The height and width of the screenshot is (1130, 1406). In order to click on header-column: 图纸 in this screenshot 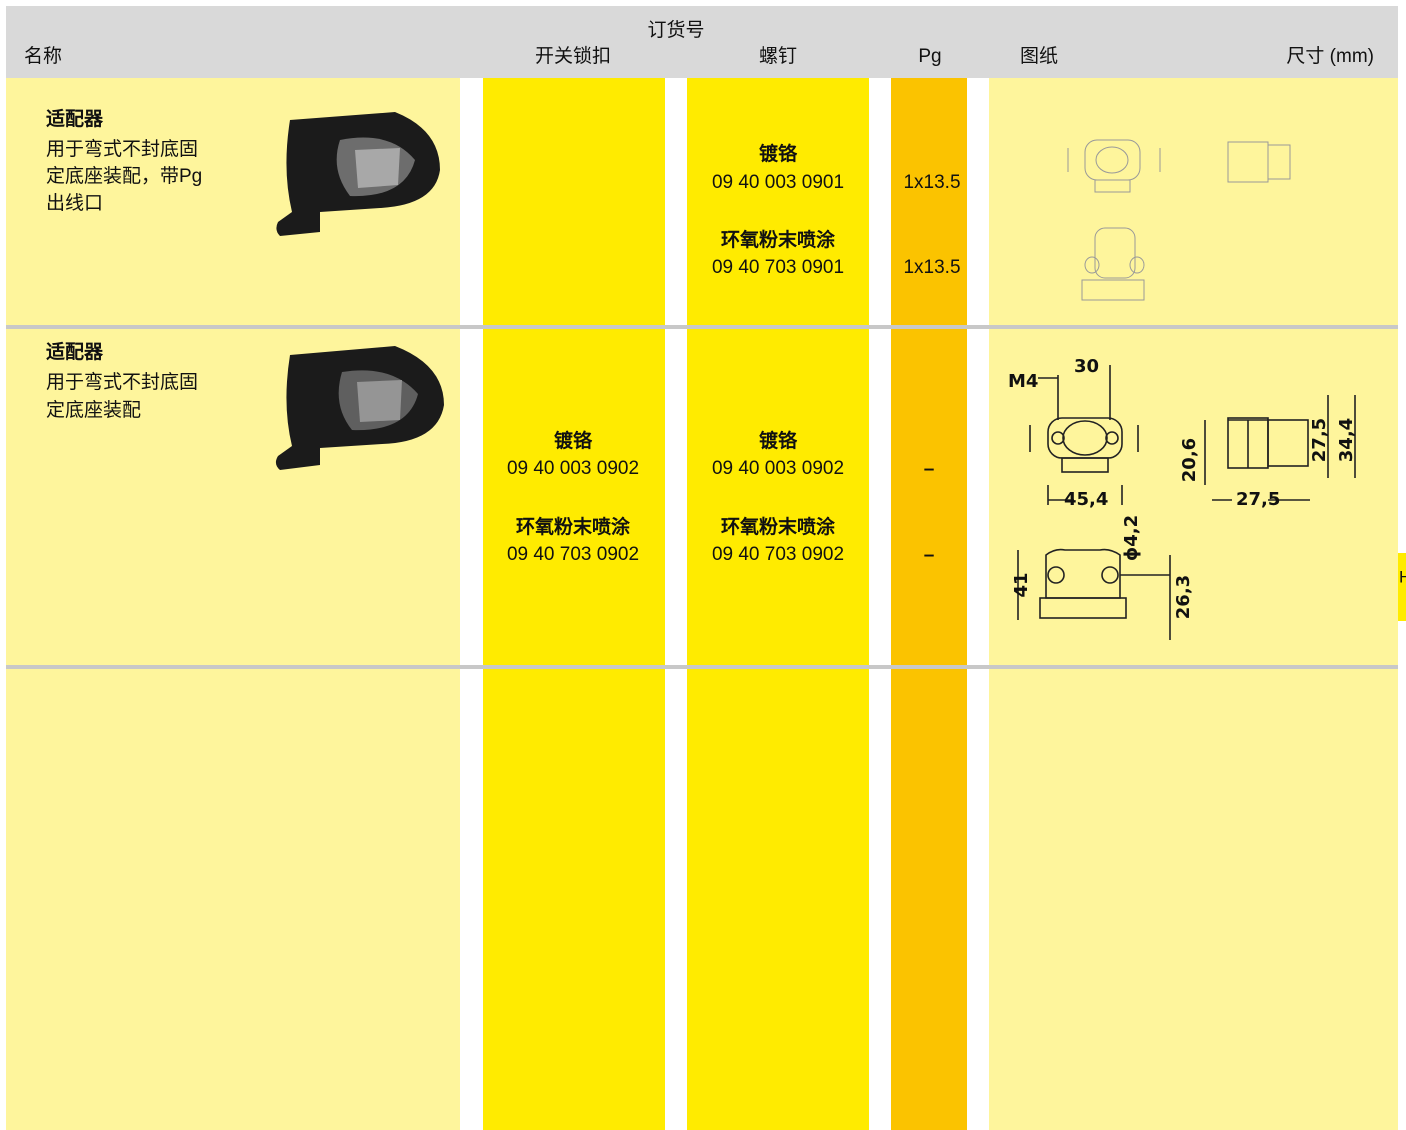, I will do `click(1039, 56)`.